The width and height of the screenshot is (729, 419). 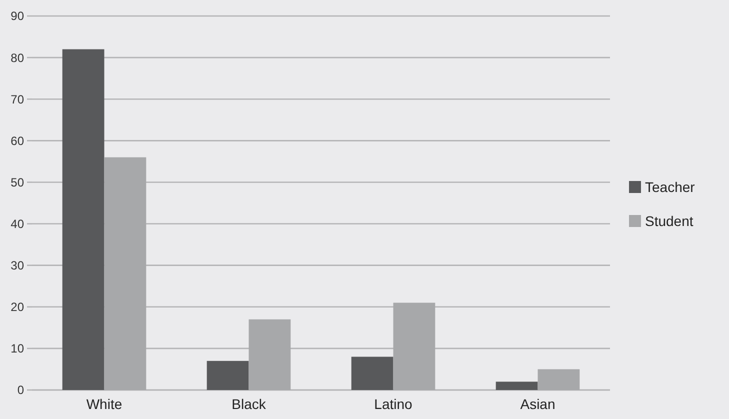 What do you see at coordinates (393, 404) in the screenshot?
I see `x-tick-label: Latino` at bounding box center [393, 404].